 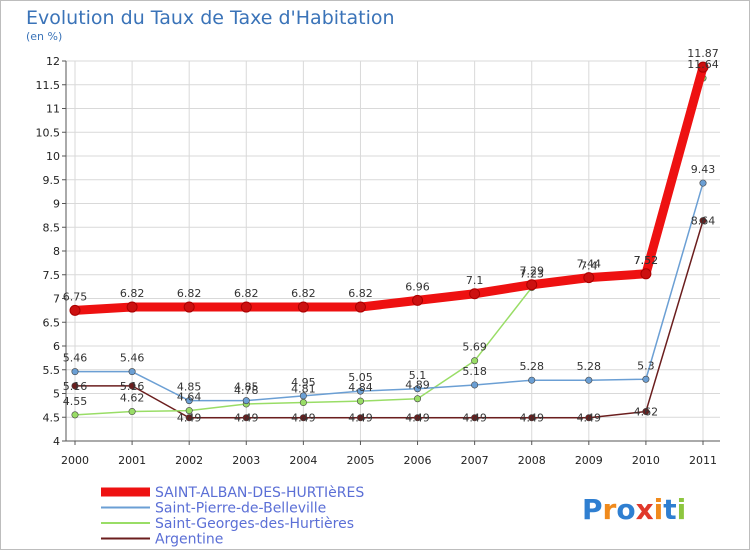 What do you see at coordinates (589, 264) in the screenshot?
I see `data-label: 7.44` at bounding box center [589, 264].